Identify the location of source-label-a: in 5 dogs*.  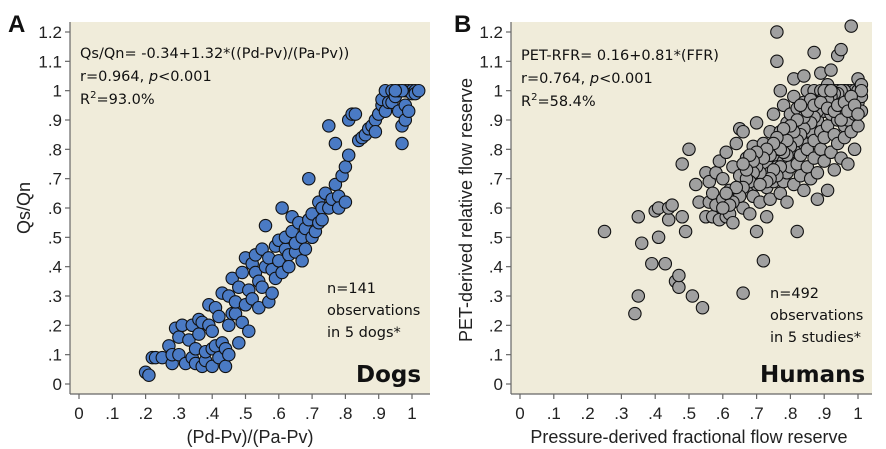
(364, 333).